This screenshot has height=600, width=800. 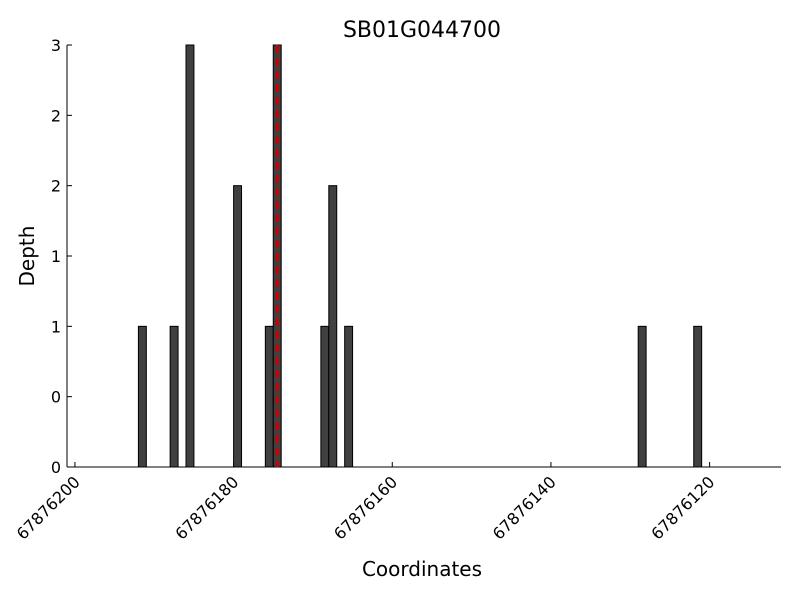 I want to click on y-axis-label: Depth, so click(x=27, y=256).